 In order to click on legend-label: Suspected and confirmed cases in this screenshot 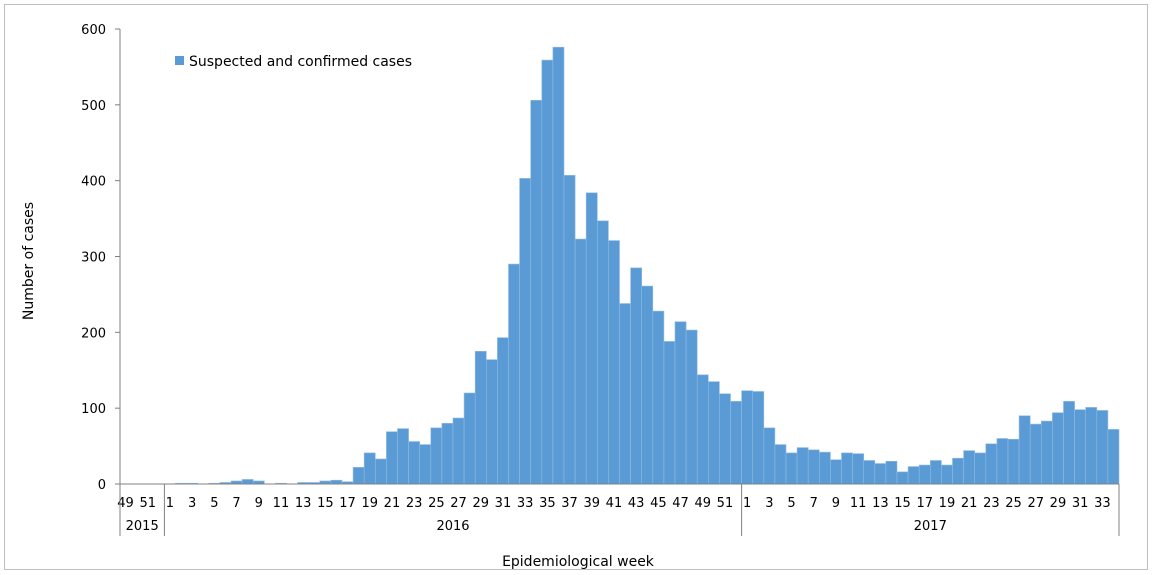, I will do `click(300, 62)`.